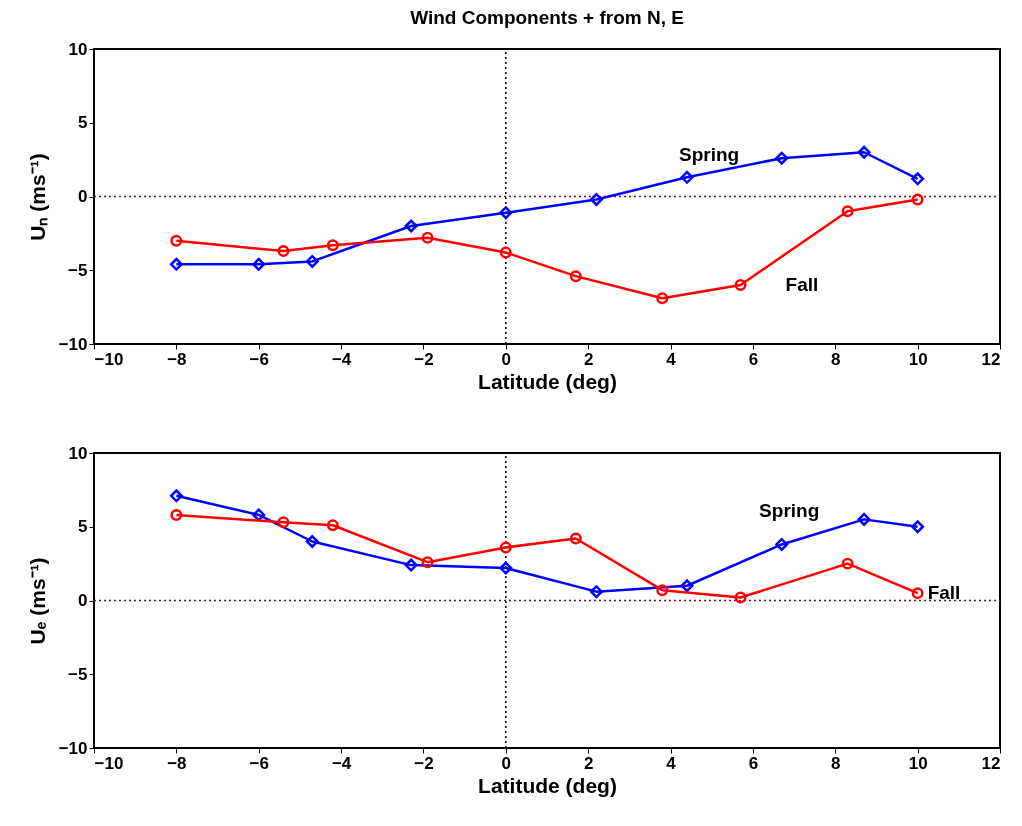 This screenshot has height=826, width=1022. Describe the element at coordinates (547, 17) in the screenshot. I see `chart-title: Wind Components + from N, E` at that location.